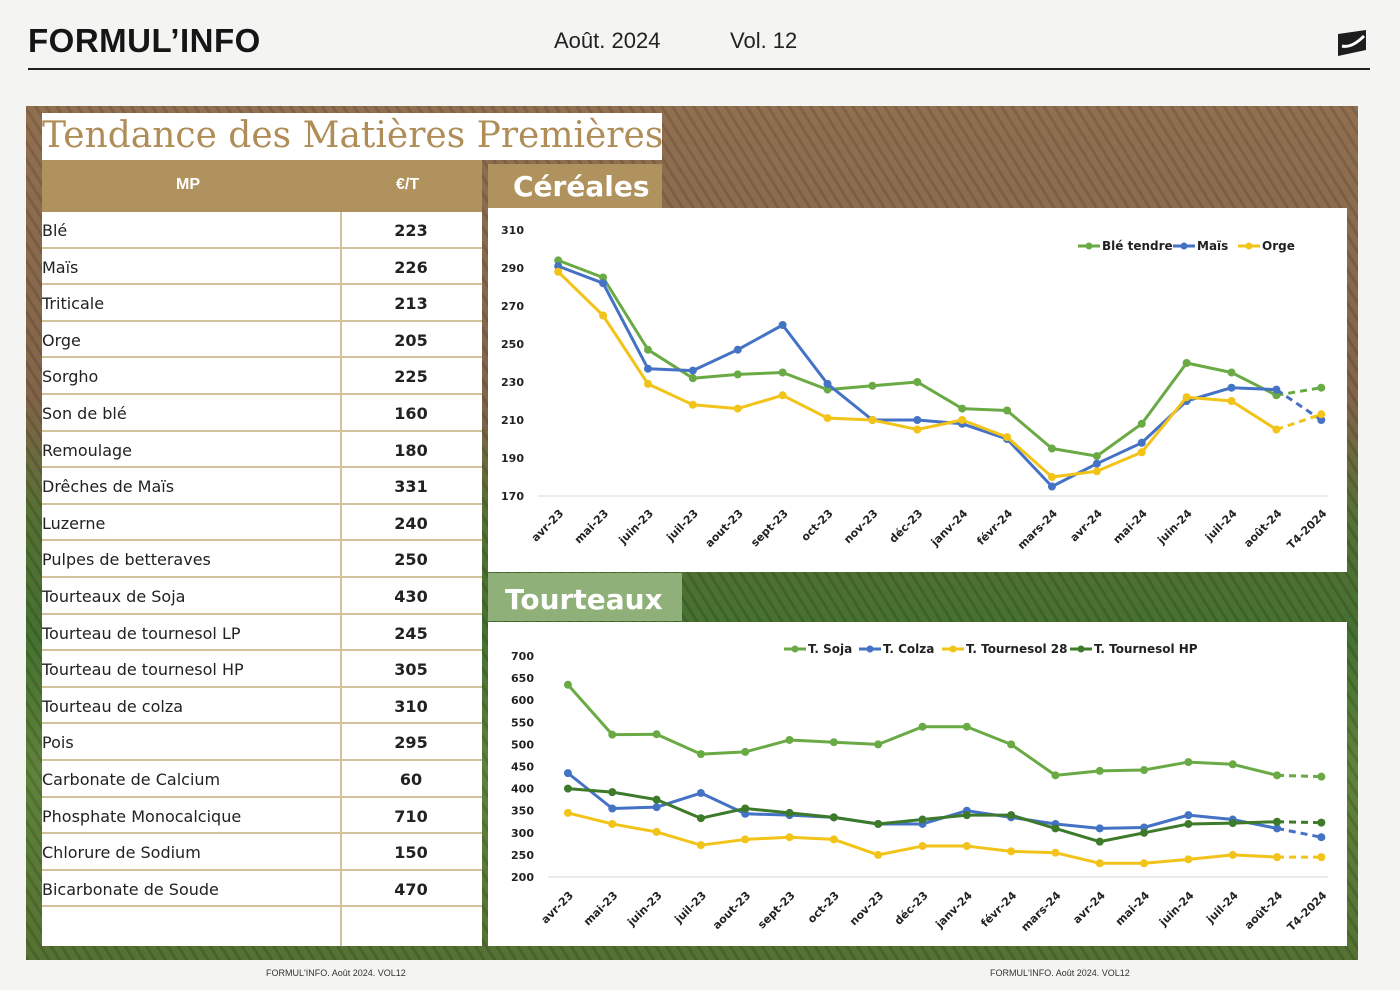 The image size is (1400, 990). Describe the element at coordinates (74, 523) in the screenshot. I see `row-name: Luzerne` at that location.